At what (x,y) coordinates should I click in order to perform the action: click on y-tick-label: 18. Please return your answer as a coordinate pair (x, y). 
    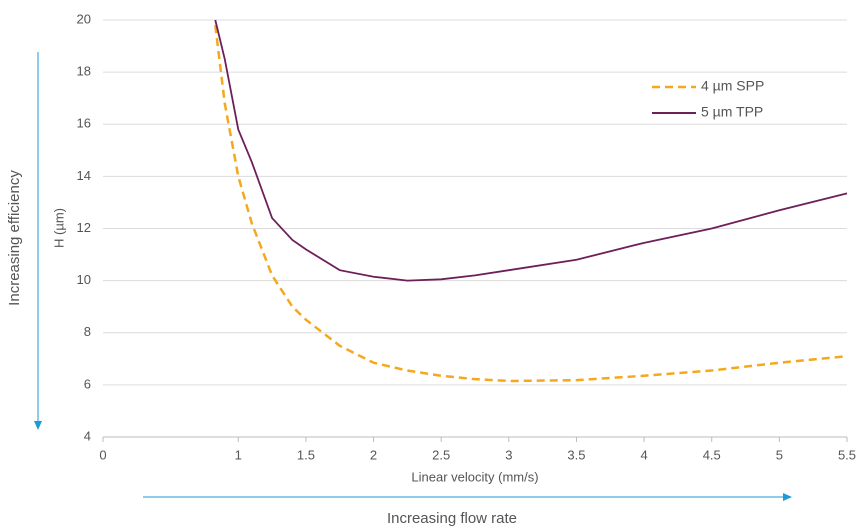
    Looking at the image, I should click on (84, 71).